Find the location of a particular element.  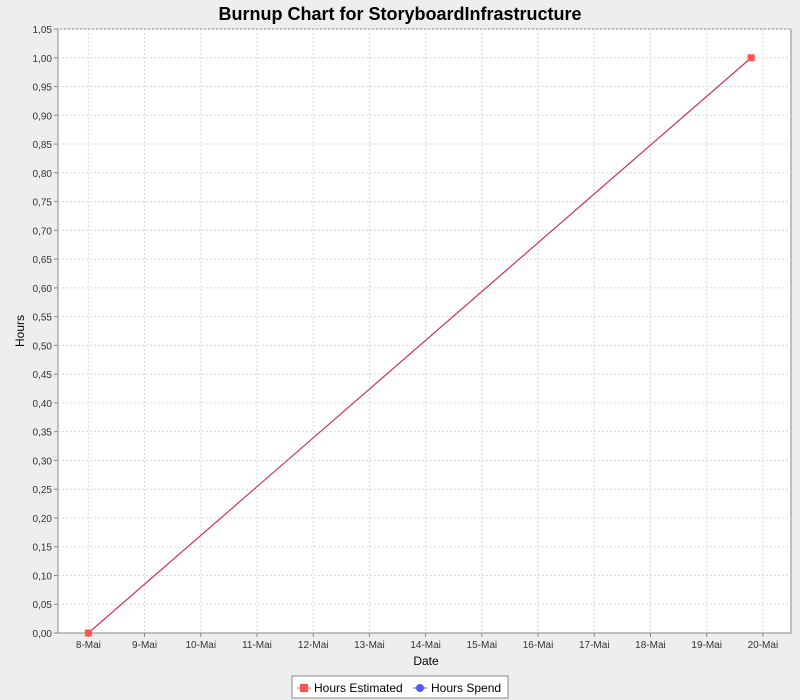

legend-label-hours-estimated: Hours Estimated is located at coordinates (358, 688).